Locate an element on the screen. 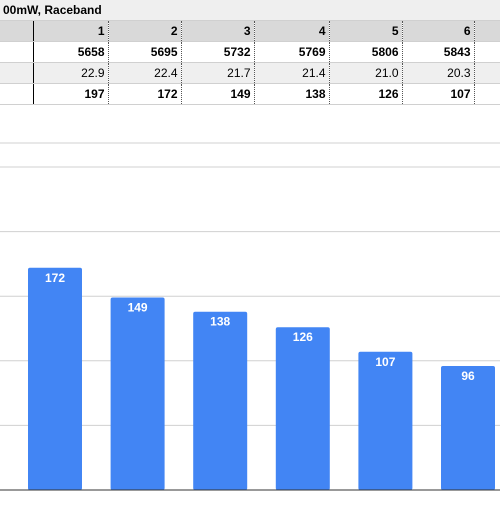 This screenshot has height=530, width=500. table-row: 5658 5695 5732 5769 5806 5843 is located at coordinates (250, 52).